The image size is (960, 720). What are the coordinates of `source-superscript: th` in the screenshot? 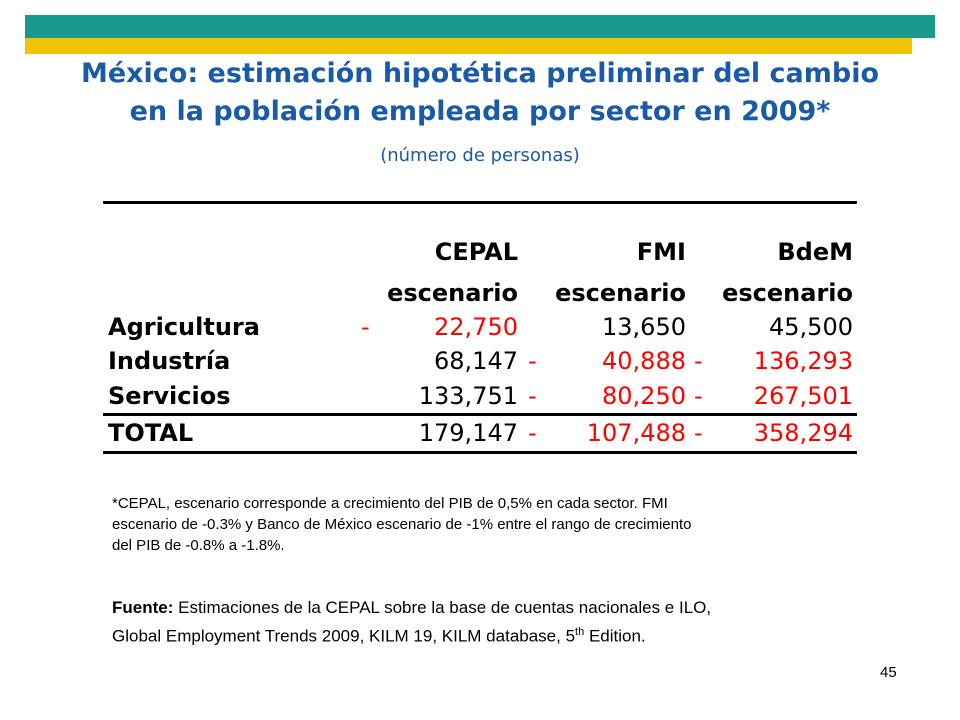 It's located at (580, 632).